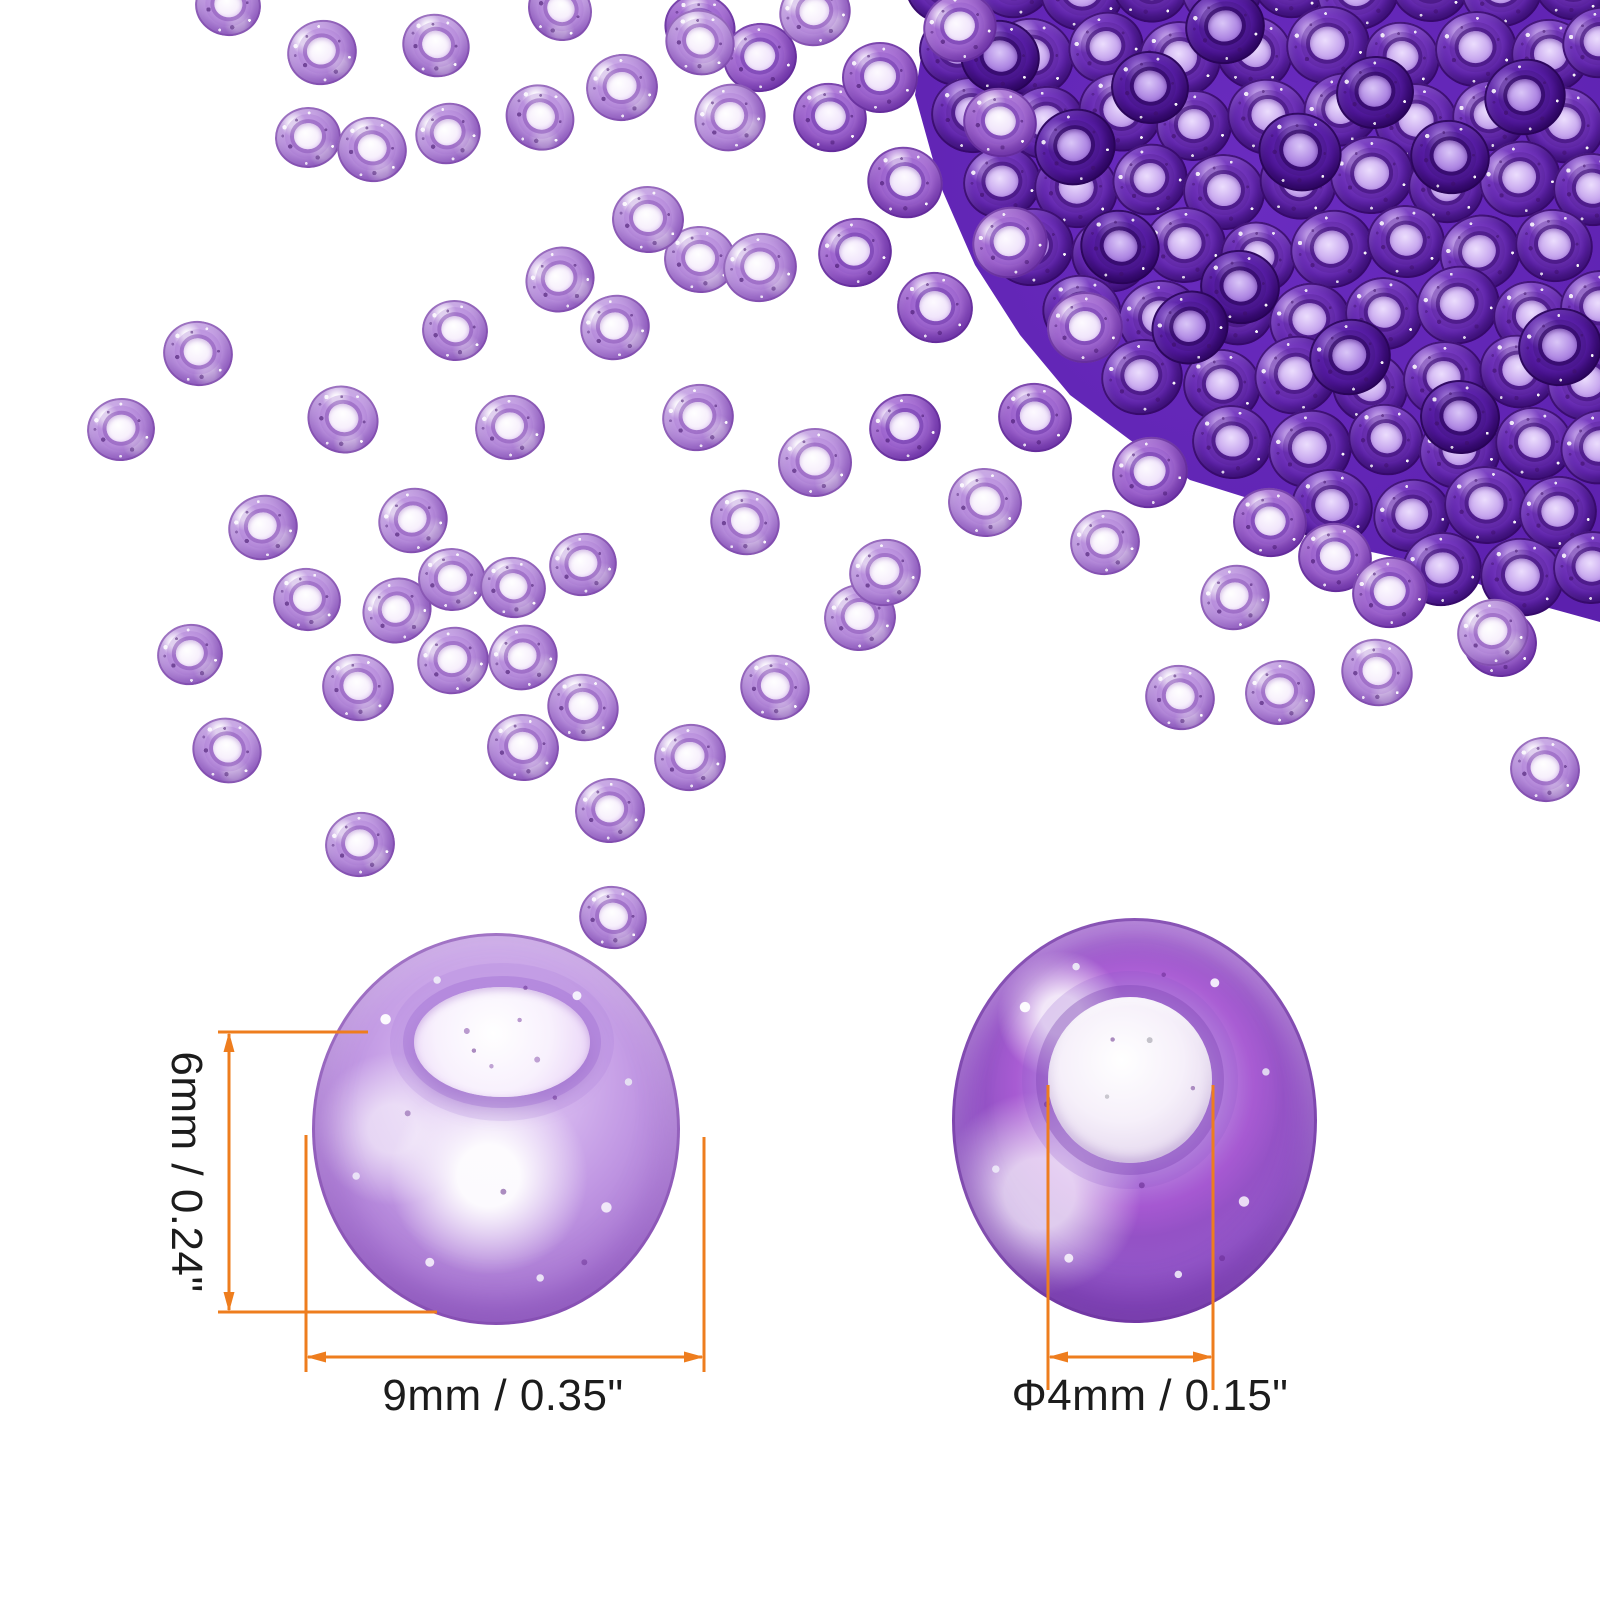 This screenshot has height=1600, width=1600. What do you see at coordinates (496, 1129) in the screenshot?
I see `closeup-bead-side-view` at bounding box center [496, 1129].